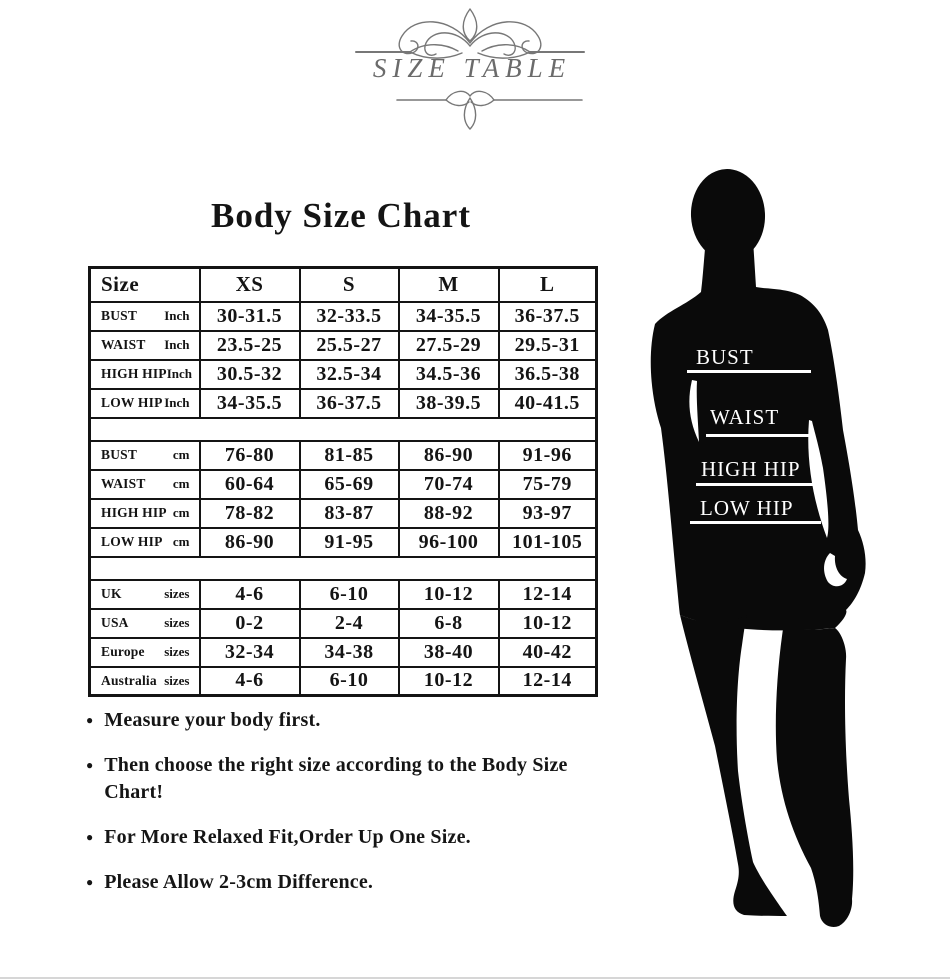 This screenshot has width=950, height=979. I want to click on size-table-row: WAIST cm 60-64 65-69 70-74 75-79, so click(343, 484).